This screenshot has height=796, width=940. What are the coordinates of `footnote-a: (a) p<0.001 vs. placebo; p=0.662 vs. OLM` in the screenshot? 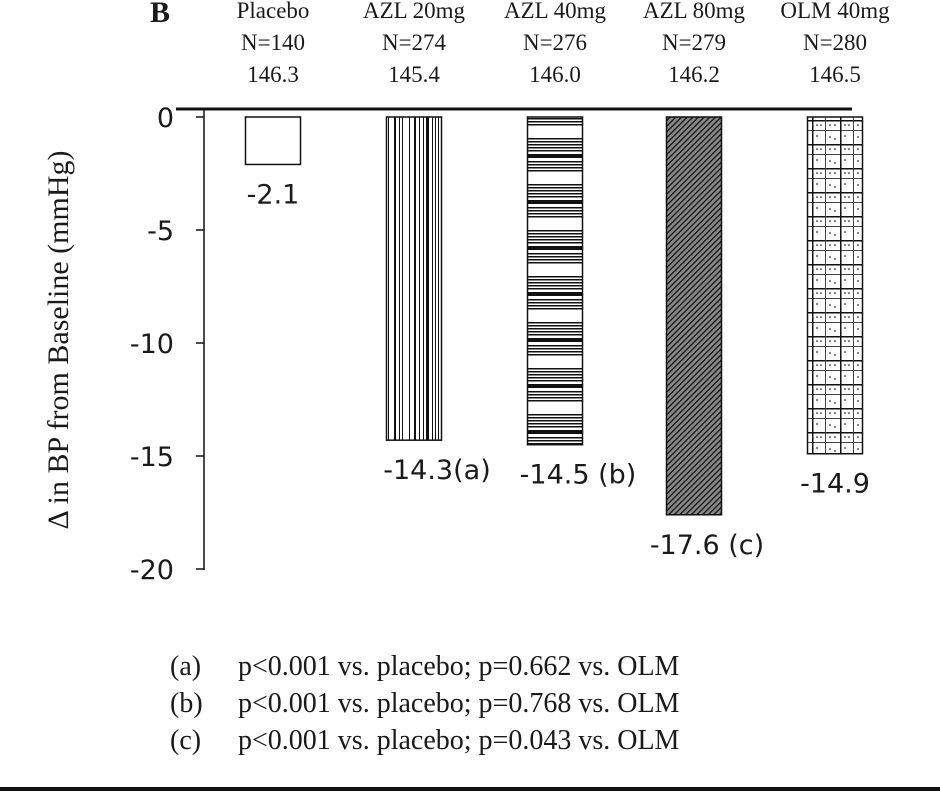 It's located at (520, 666).